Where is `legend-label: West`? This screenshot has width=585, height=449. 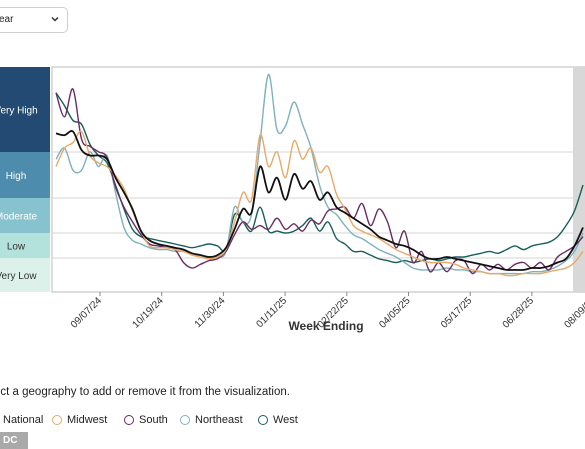 legend-label: West is located at coordinates (285, 420).